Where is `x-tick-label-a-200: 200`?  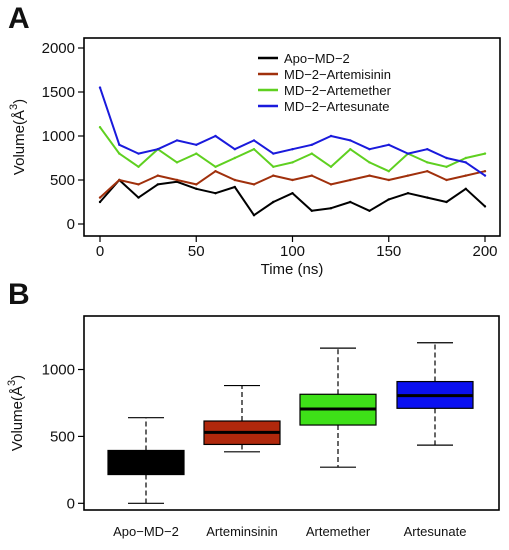
x-tick-label-a-200: 200 is located at coordinates (484, 251).